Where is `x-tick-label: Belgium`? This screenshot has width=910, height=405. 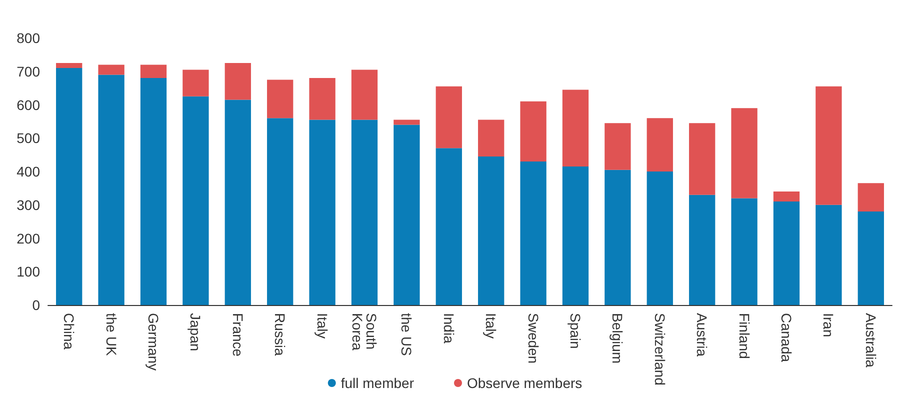 x-tick-label: Belgium is located at coordinates (618, 338).